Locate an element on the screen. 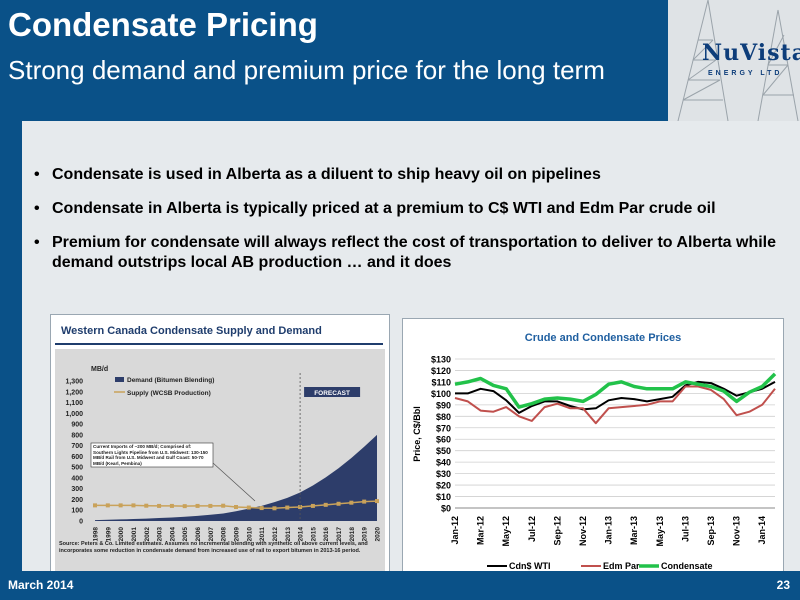  x-tick-label: Mar-13 is located at coordinates (634, 530).